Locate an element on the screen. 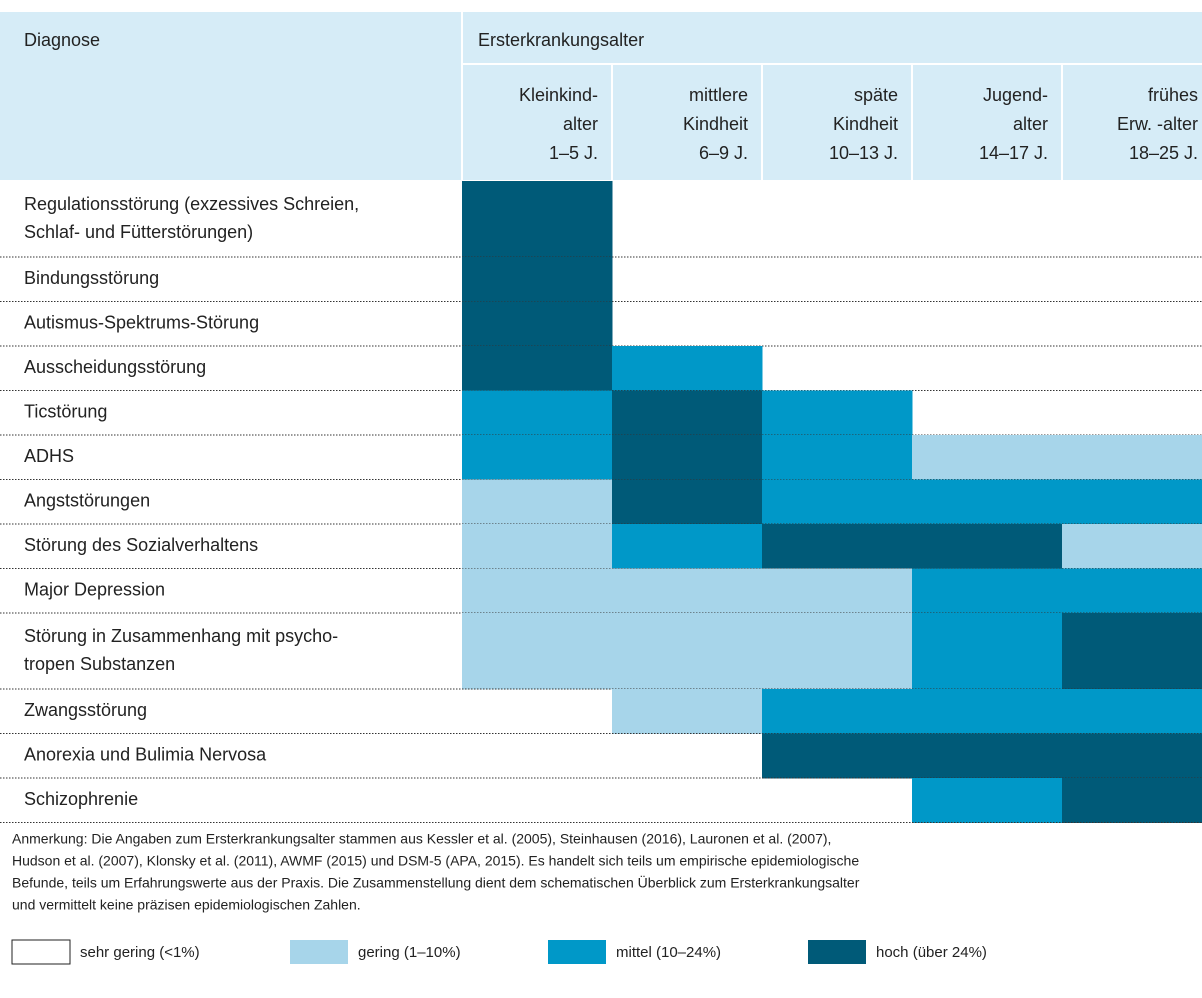  row-label: Störung des Sozialverhaltens is located at coordinates (141, 545).